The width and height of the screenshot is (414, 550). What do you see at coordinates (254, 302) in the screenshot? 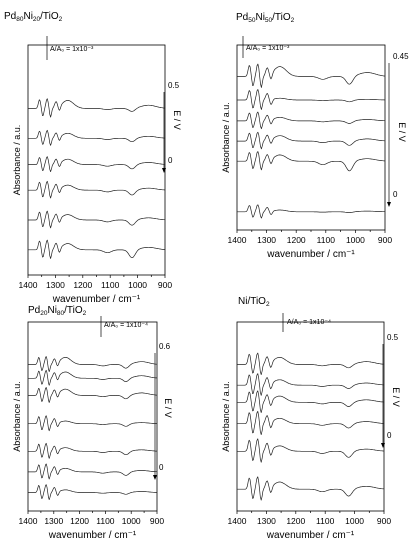
I see `panel-title: Ni/TiO2` at bounding box center [254, 302].